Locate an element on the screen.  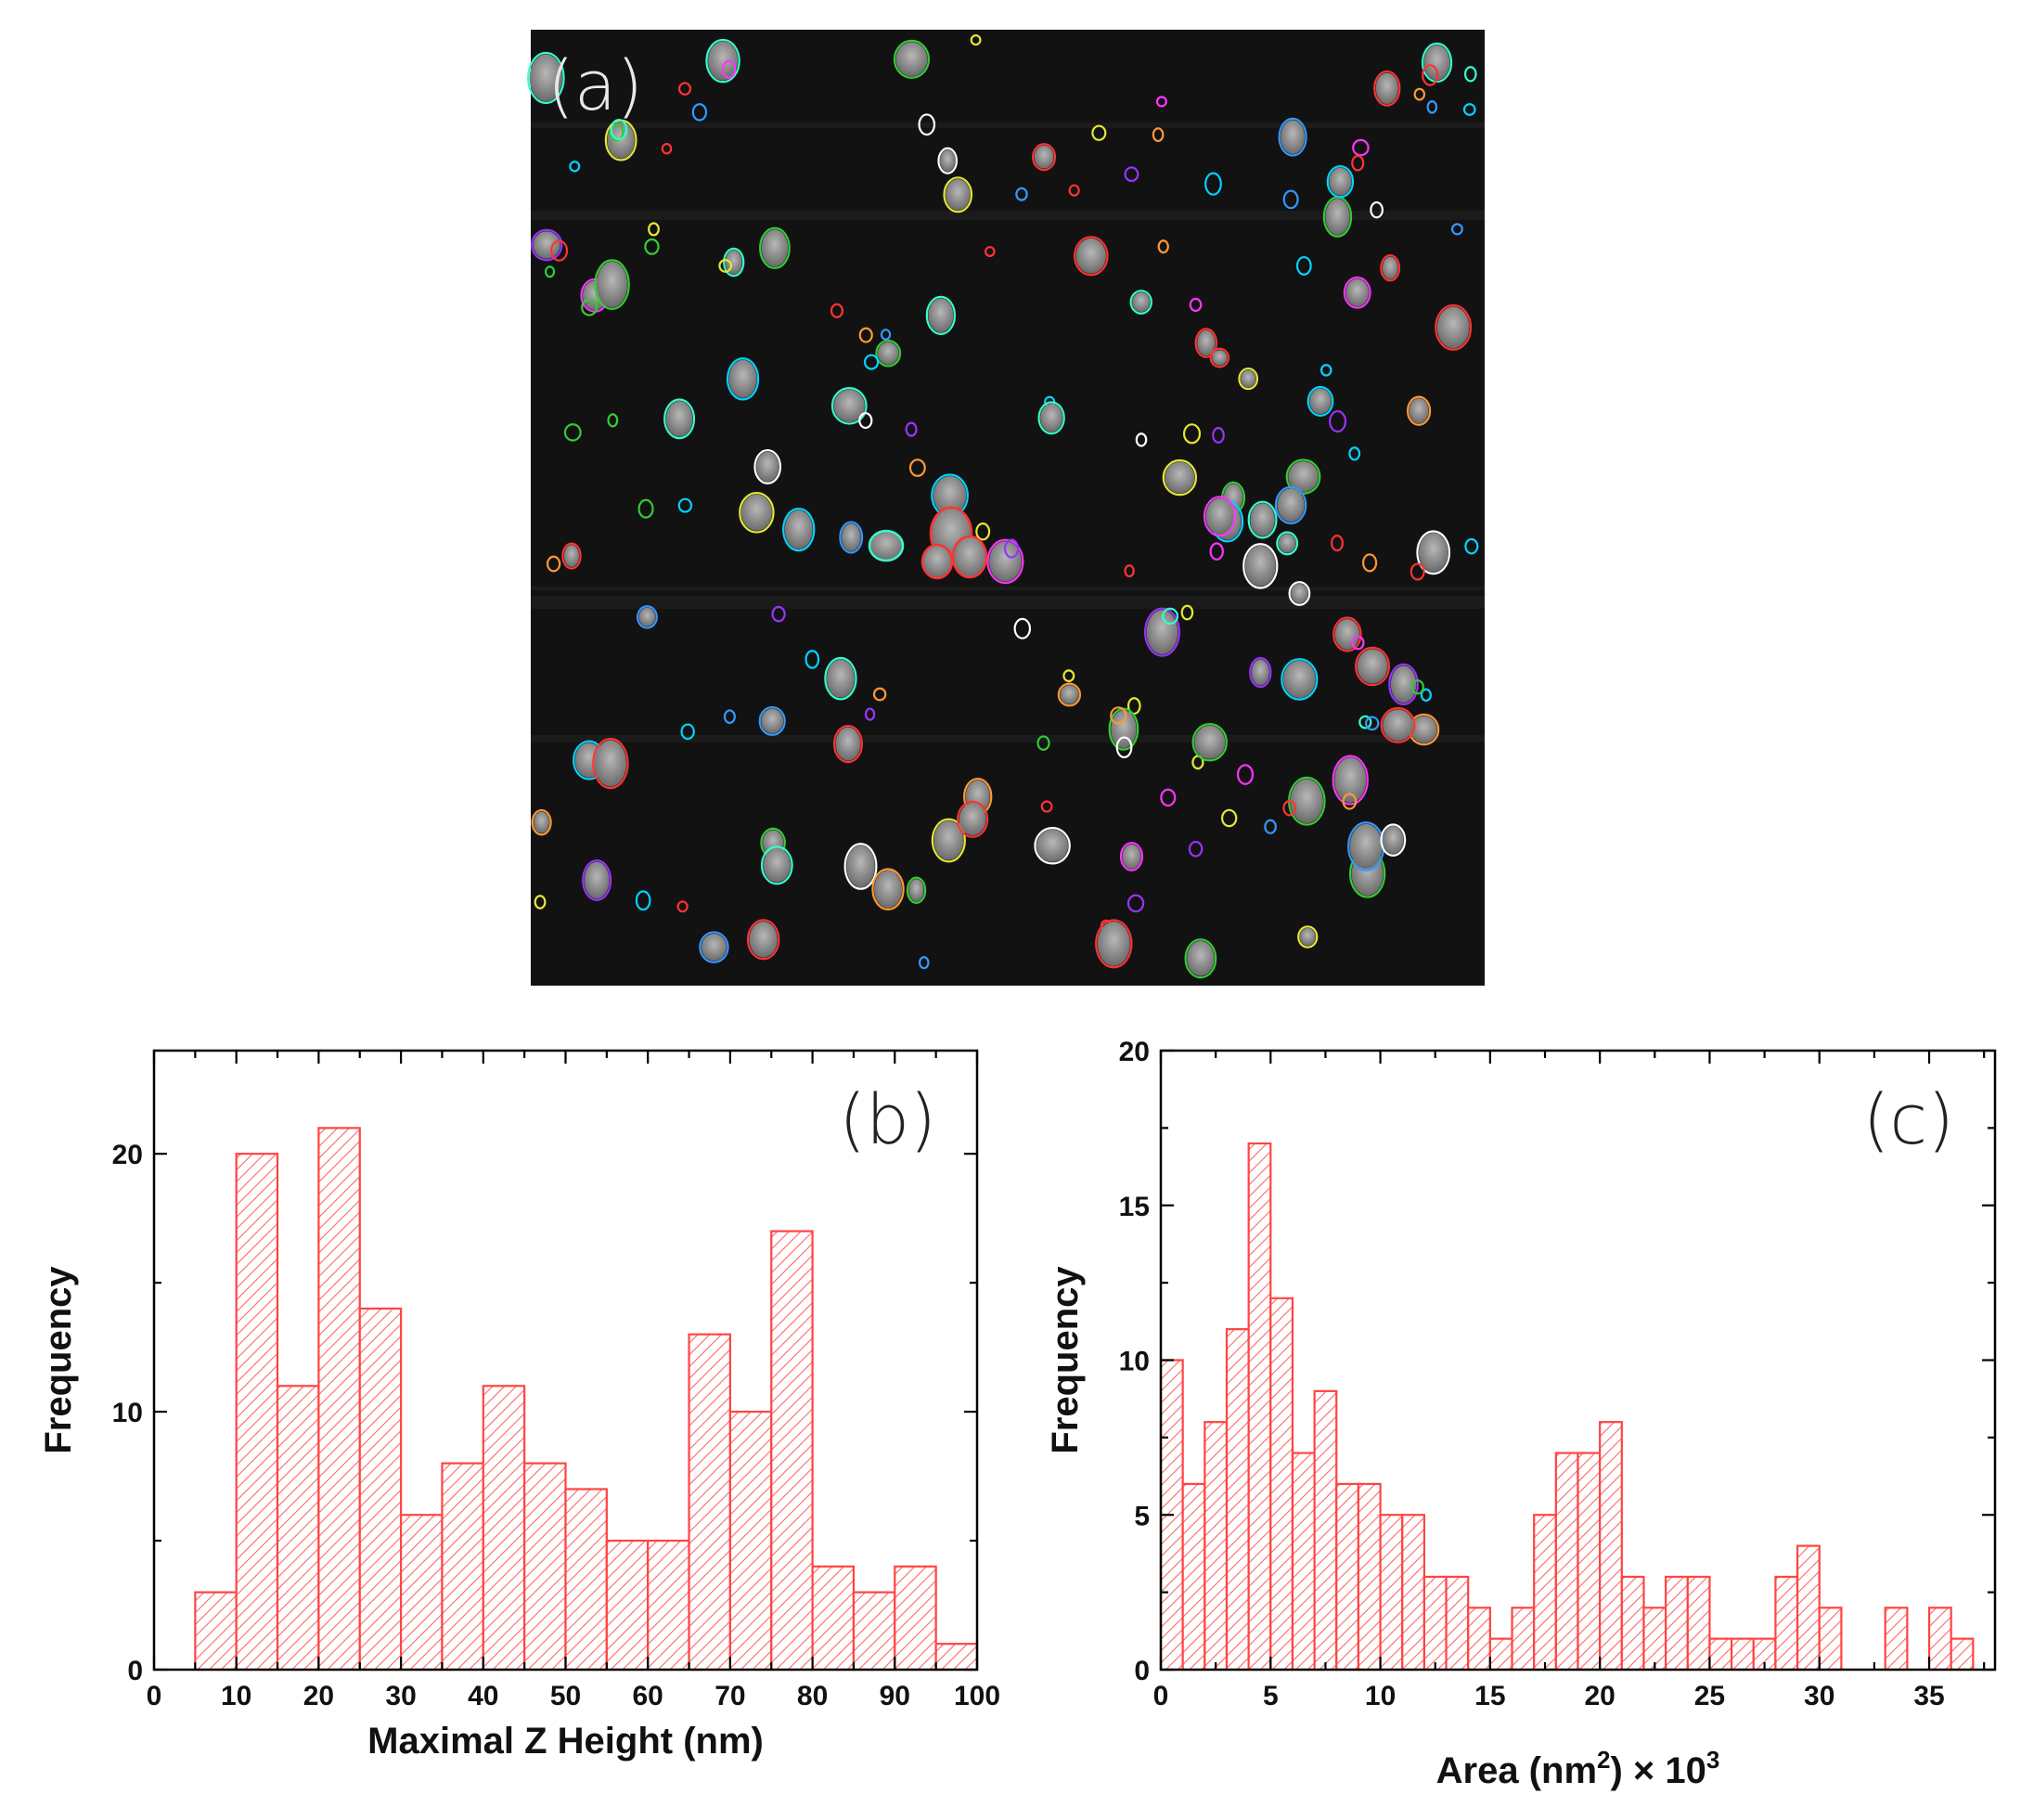
chart-b-panel-label: (b) is located at coordinates (887, 1120).